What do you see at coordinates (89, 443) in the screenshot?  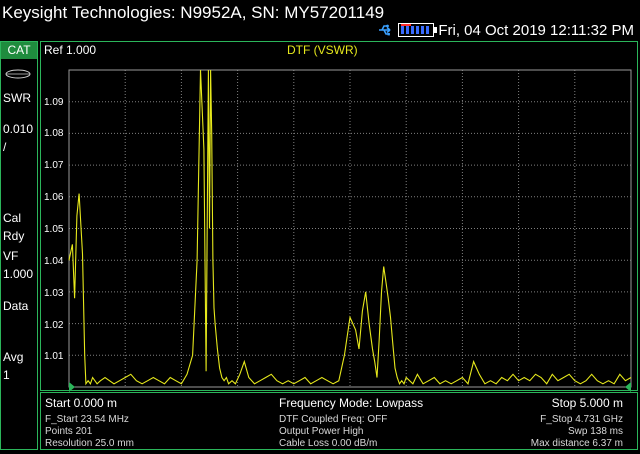 I see `resolution: Resolution 25.0 mm` at bounding box center [89, 443].